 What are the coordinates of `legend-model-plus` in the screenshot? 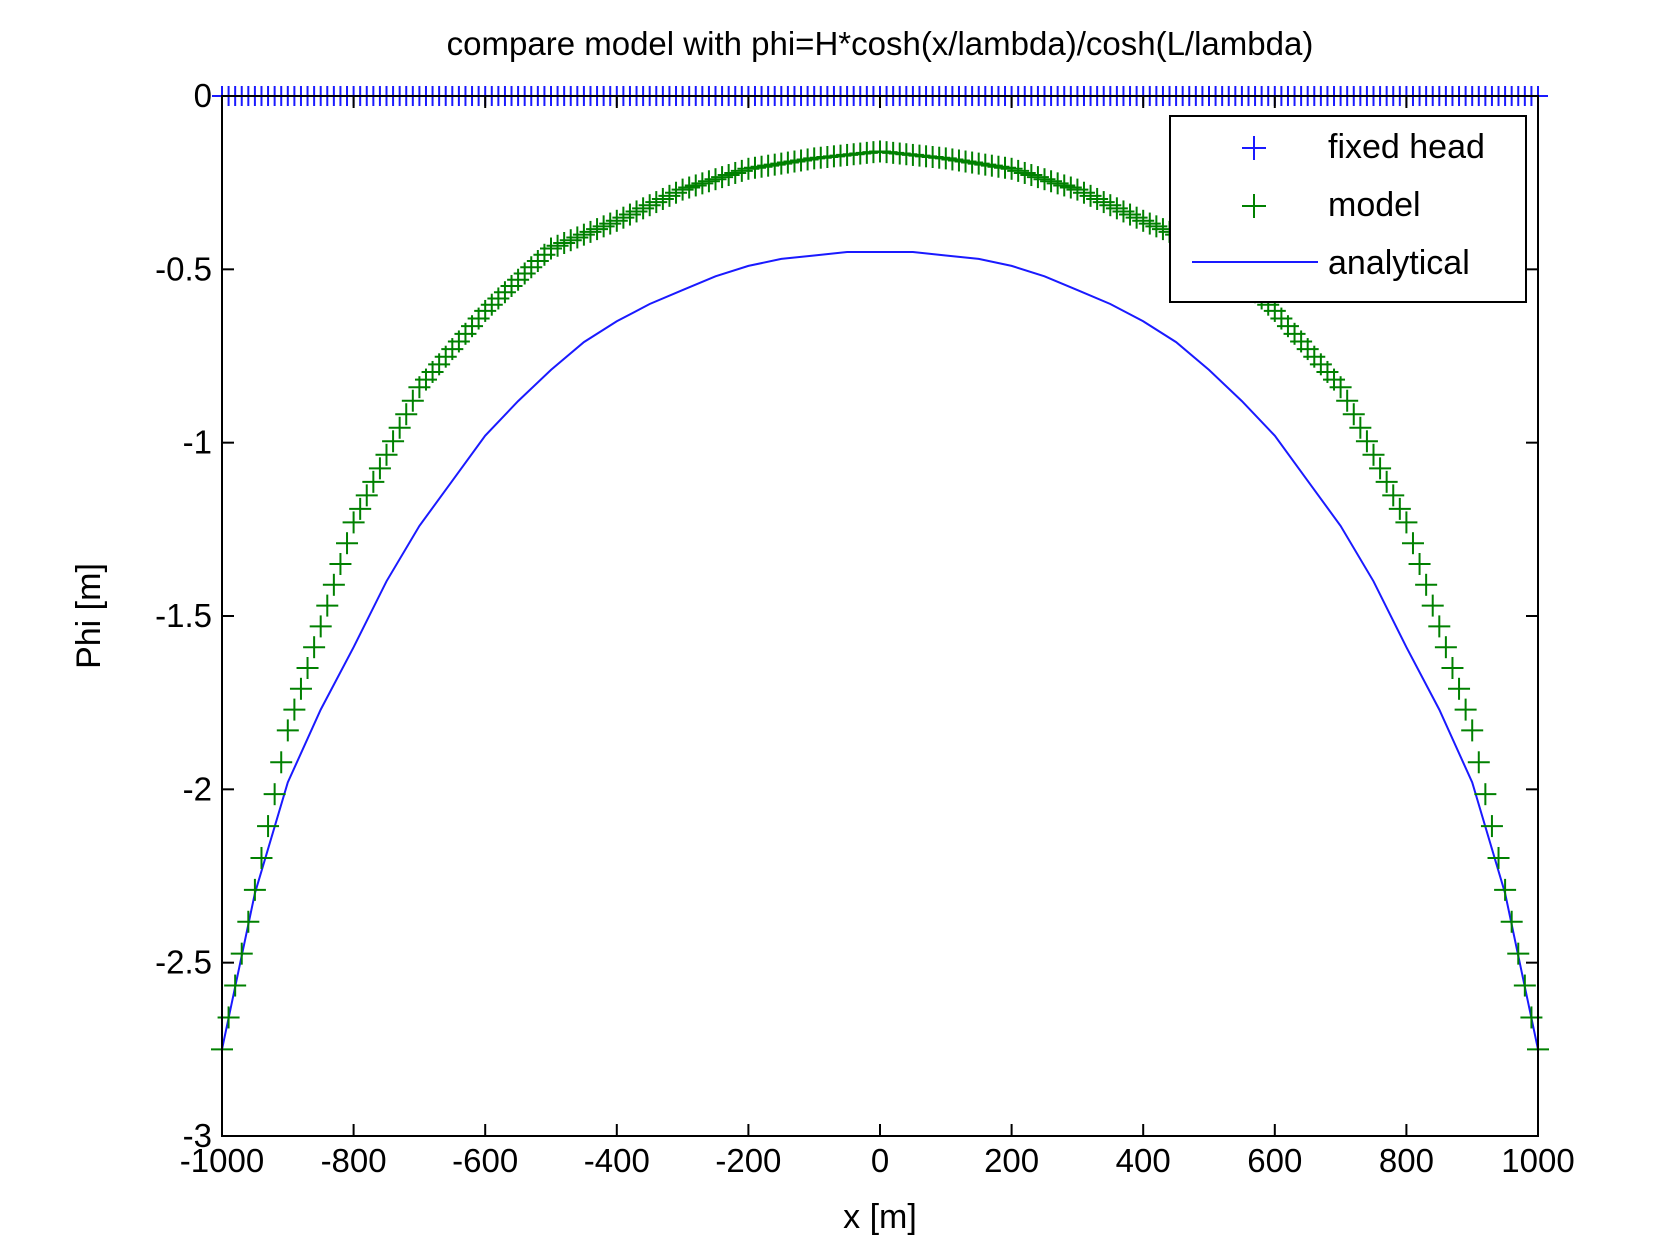 It's located at (1254, 206).